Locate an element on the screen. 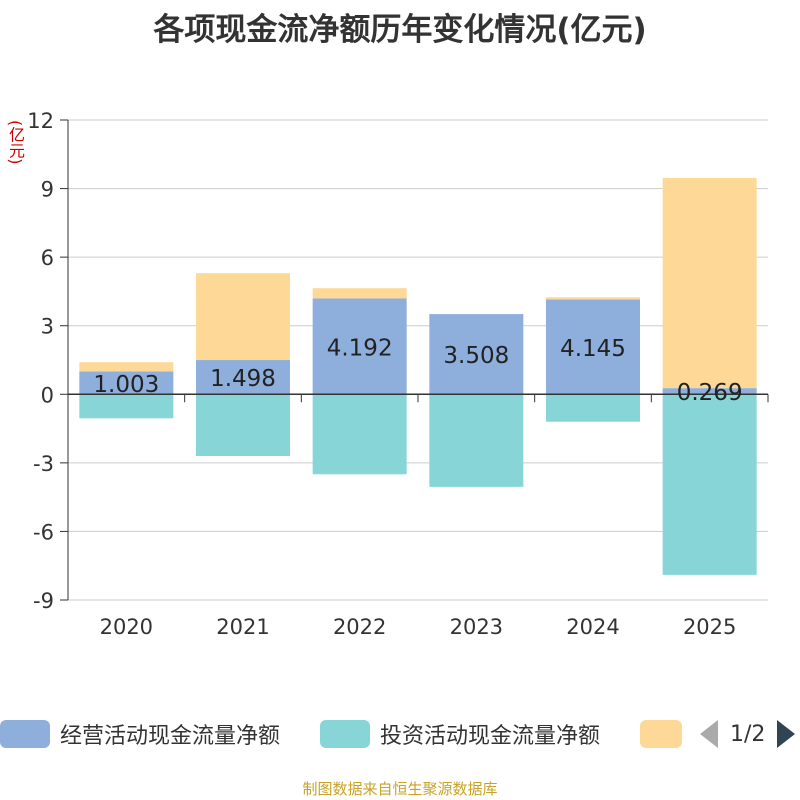 The height and width of the screenshot is (800, 800). x-tick-label: 2025 is located at coordinates (709, 627).